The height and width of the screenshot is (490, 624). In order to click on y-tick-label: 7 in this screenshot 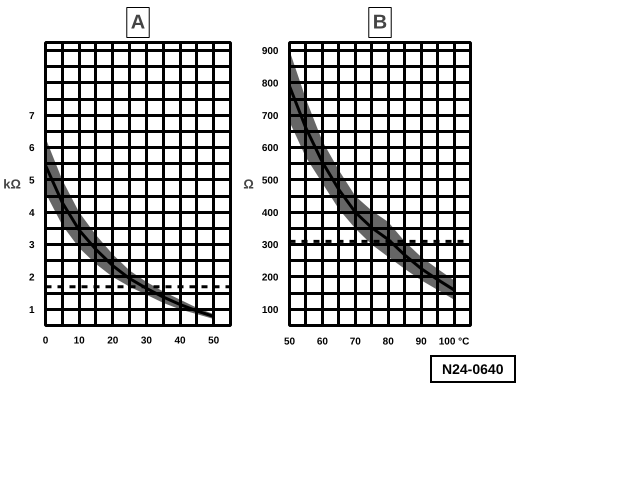, I will do `click(31, 116)`.